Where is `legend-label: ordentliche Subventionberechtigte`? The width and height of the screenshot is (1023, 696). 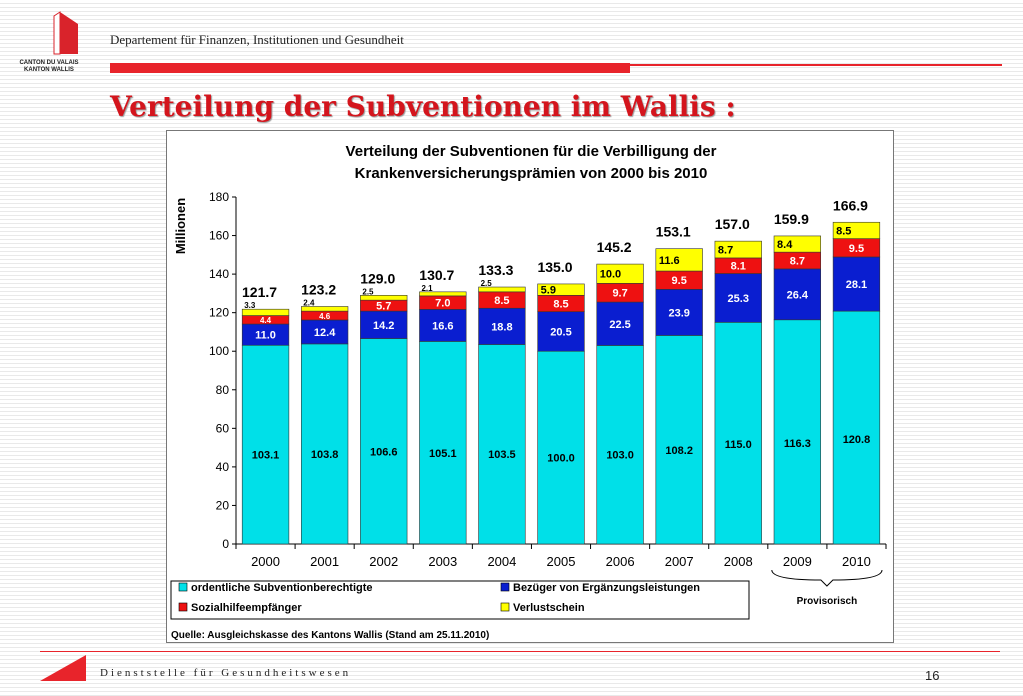 legend-label: ordentliche Subventionberechtigte is located at coordinates (282, 588).